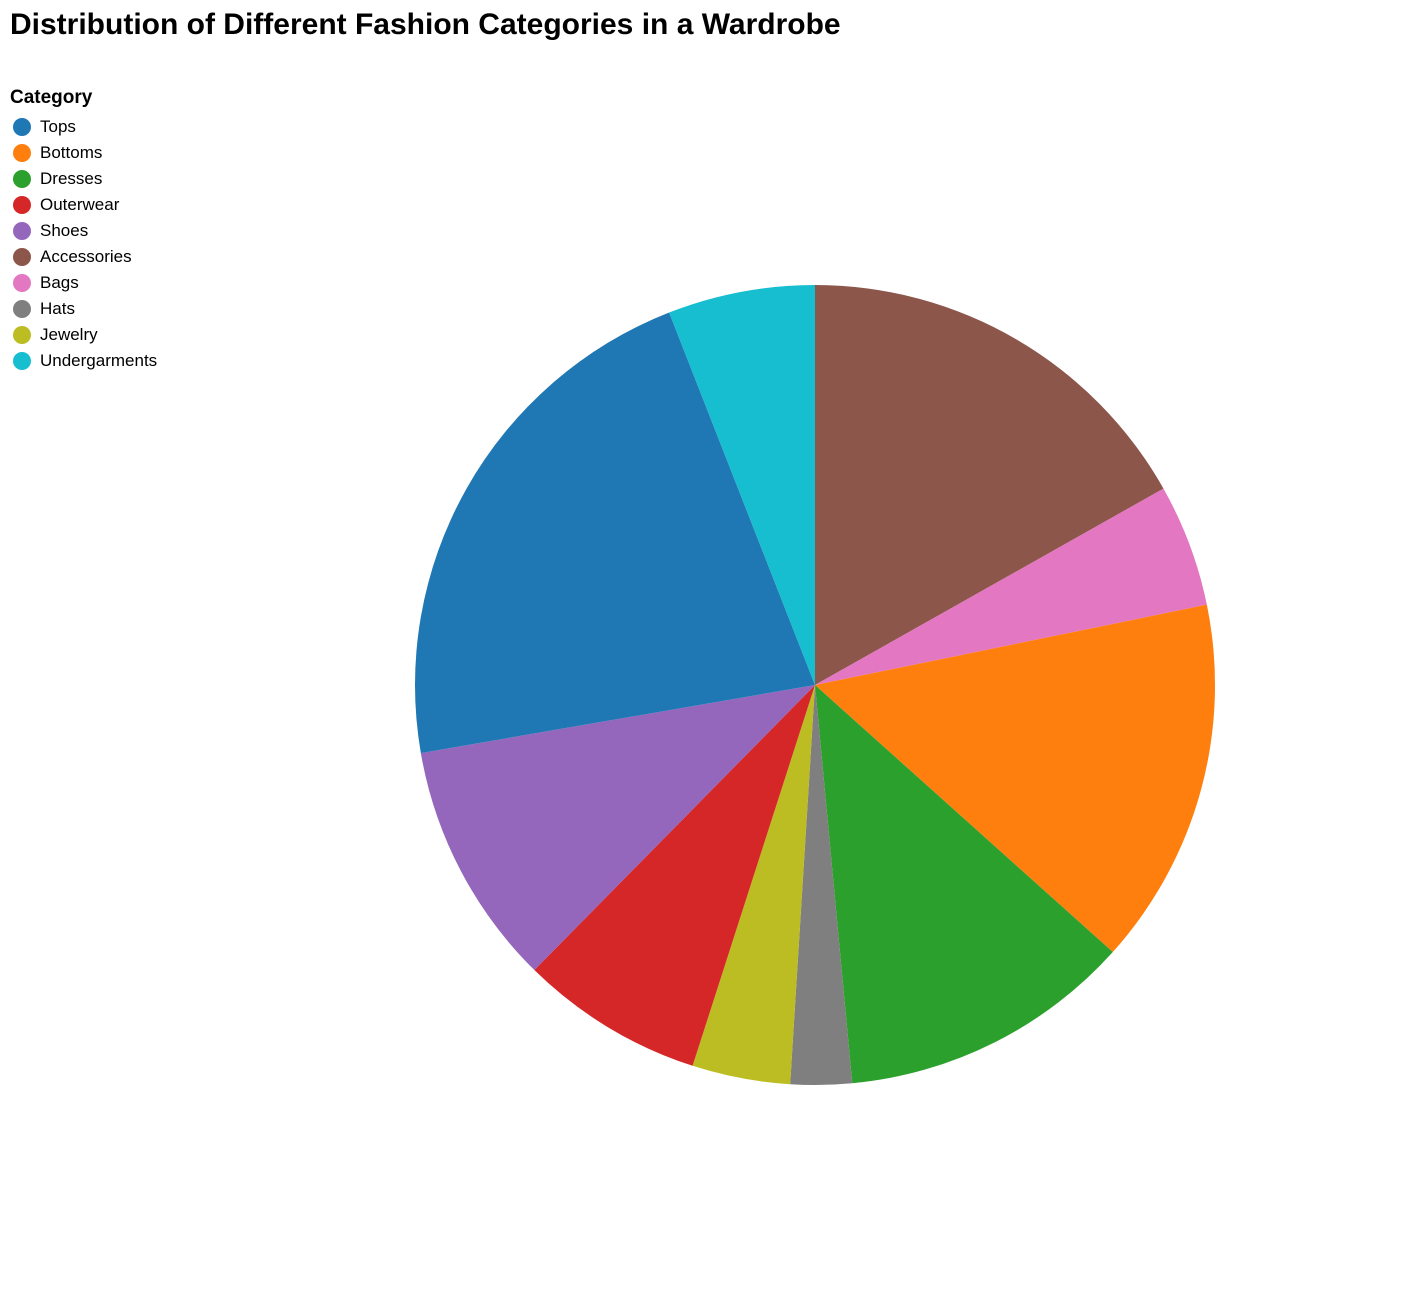 This screenshot has height=1296, width=1426. What do you see at coordinates (51, 97) in the screenshot?
I see `legend-title: Category` at bounding box center [51, 97].